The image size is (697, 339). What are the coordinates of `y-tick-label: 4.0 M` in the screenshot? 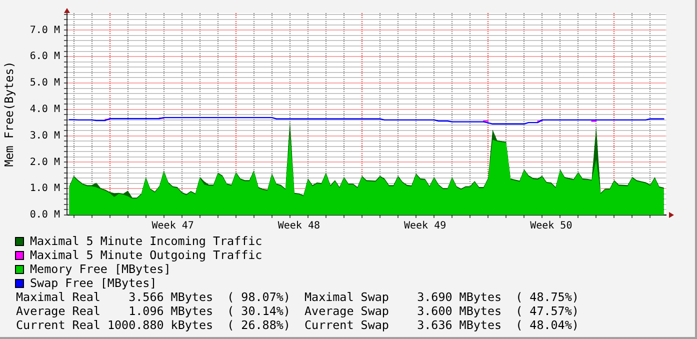 It's located at (45, 109).